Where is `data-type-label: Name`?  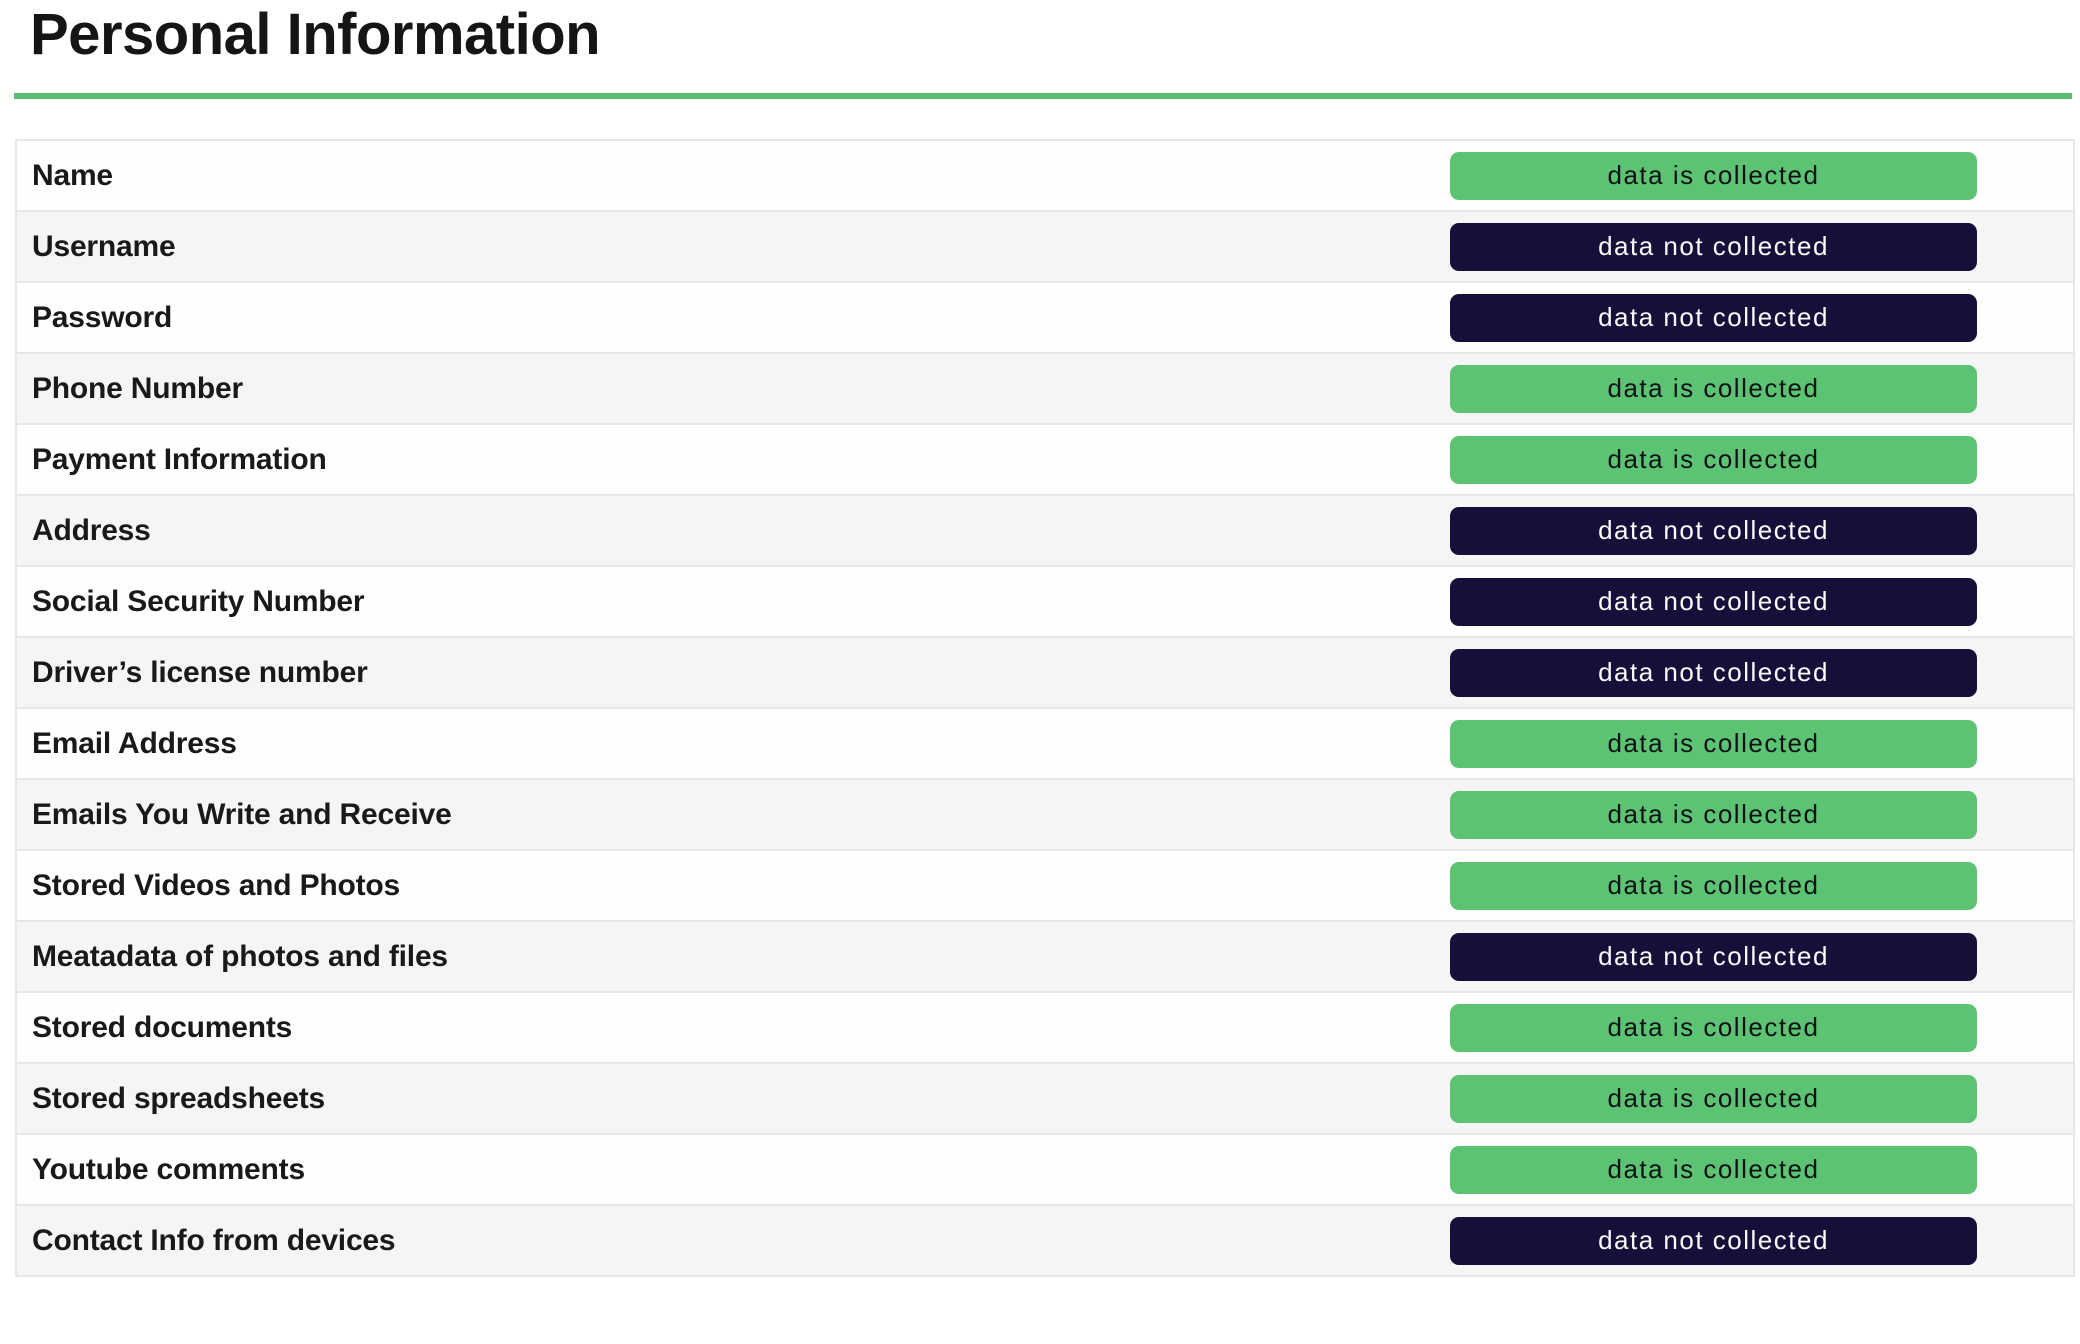
data-type-label: Name is located at coordinates (72, 175).